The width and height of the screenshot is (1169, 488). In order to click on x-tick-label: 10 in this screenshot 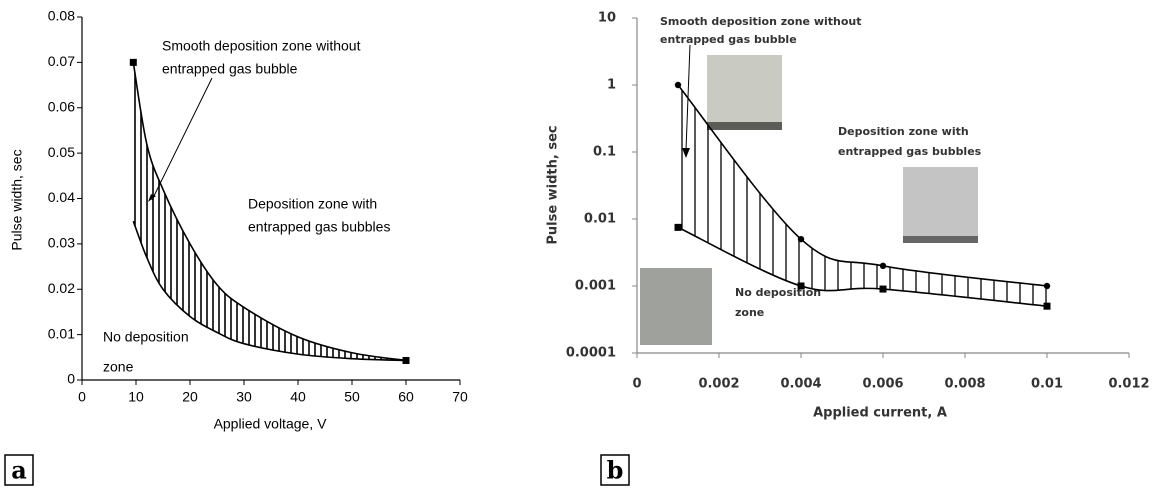, I will do `click(136, 397)`.